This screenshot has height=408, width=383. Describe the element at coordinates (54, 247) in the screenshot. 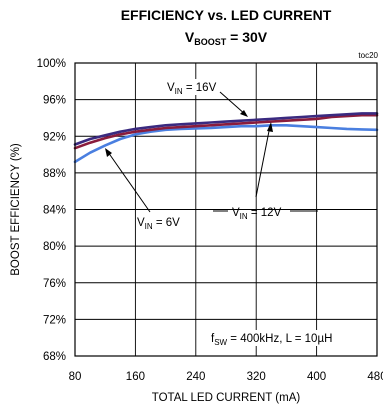

I see `y-tick-label: 80%` at that location.